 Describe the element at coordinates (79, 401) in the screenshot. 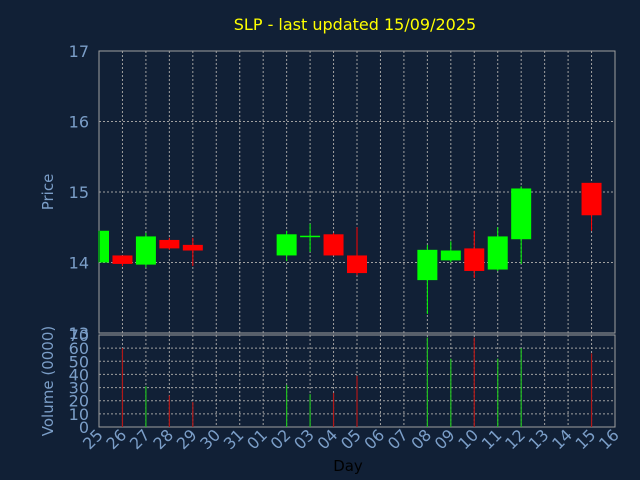

I see `volume-tick-label: 20` at that location.